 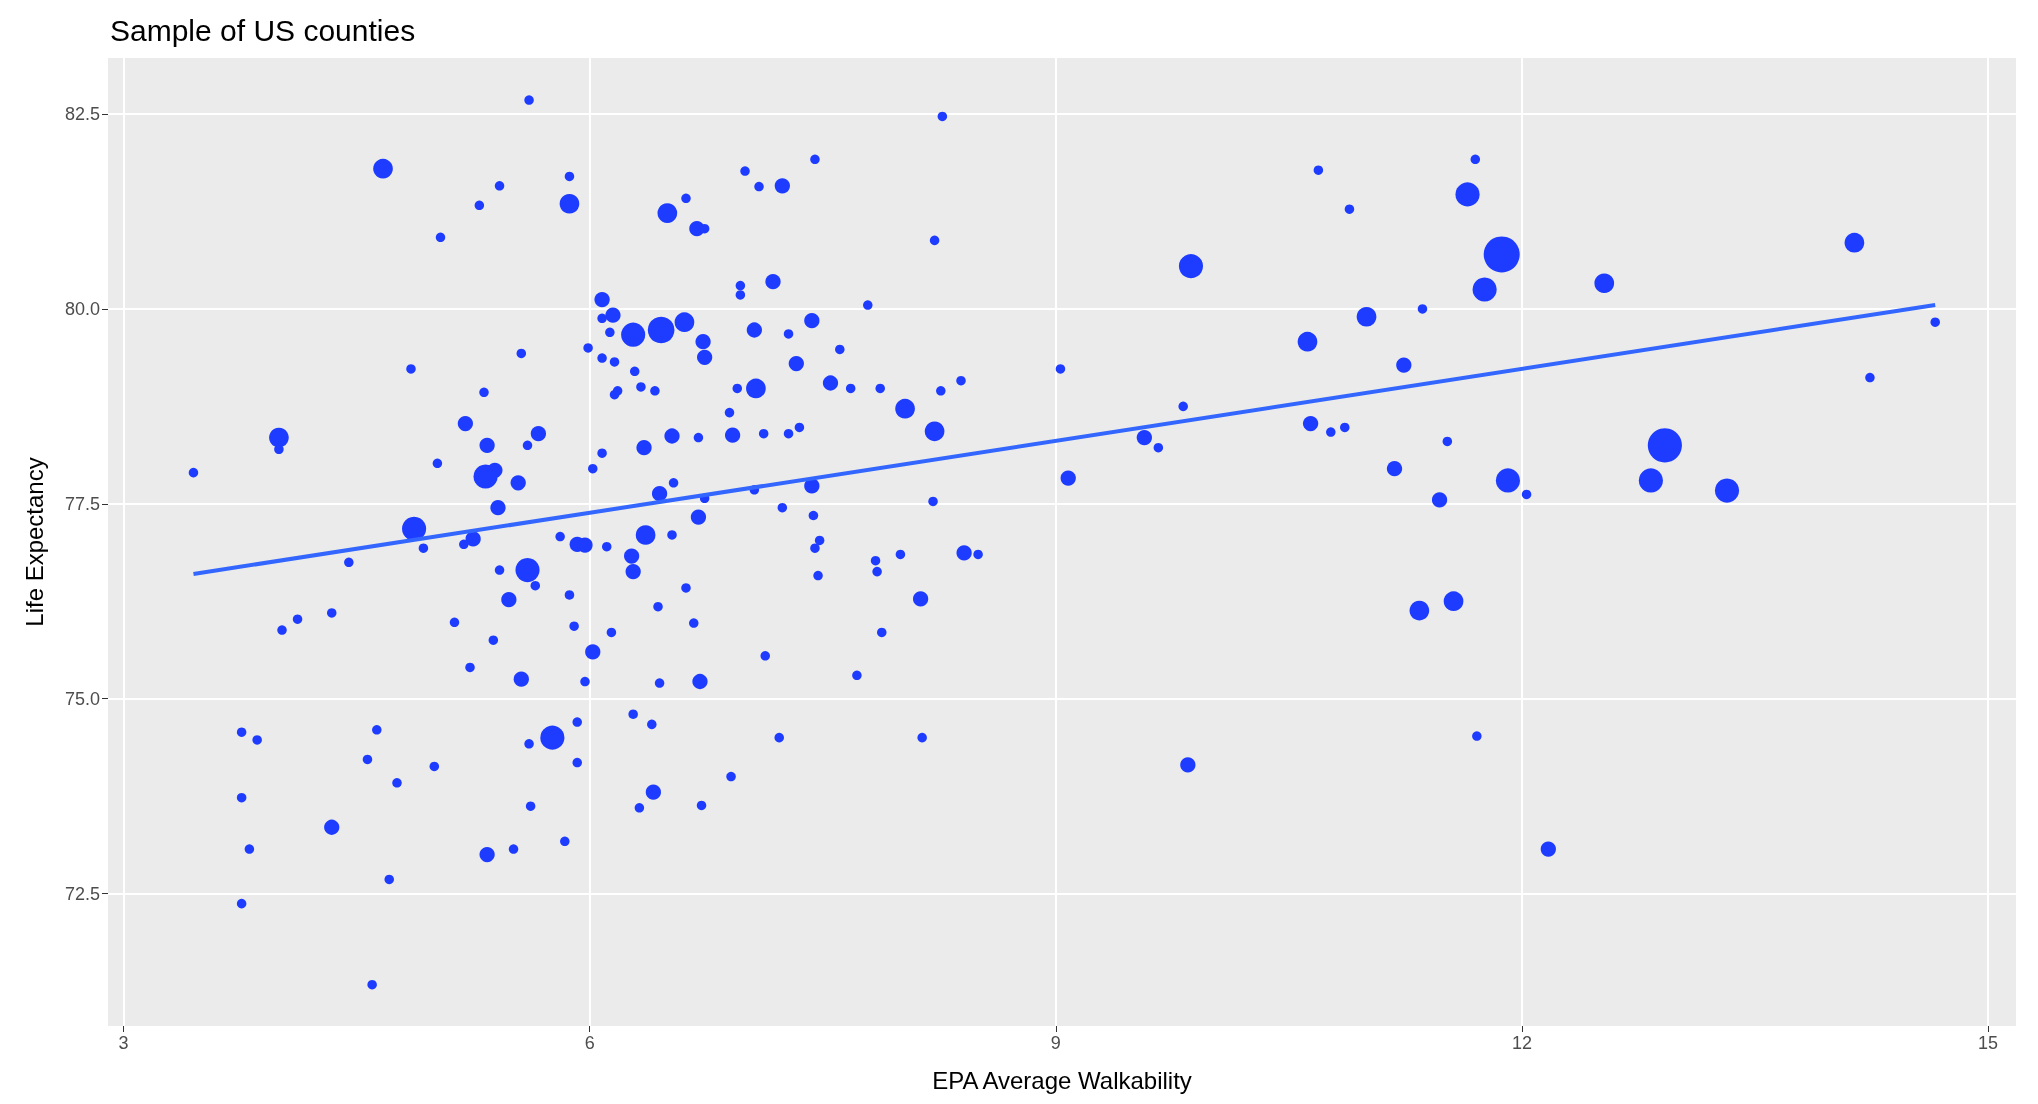 I want to click on y-tick-label: 75.0, so click(x=82, y=698).